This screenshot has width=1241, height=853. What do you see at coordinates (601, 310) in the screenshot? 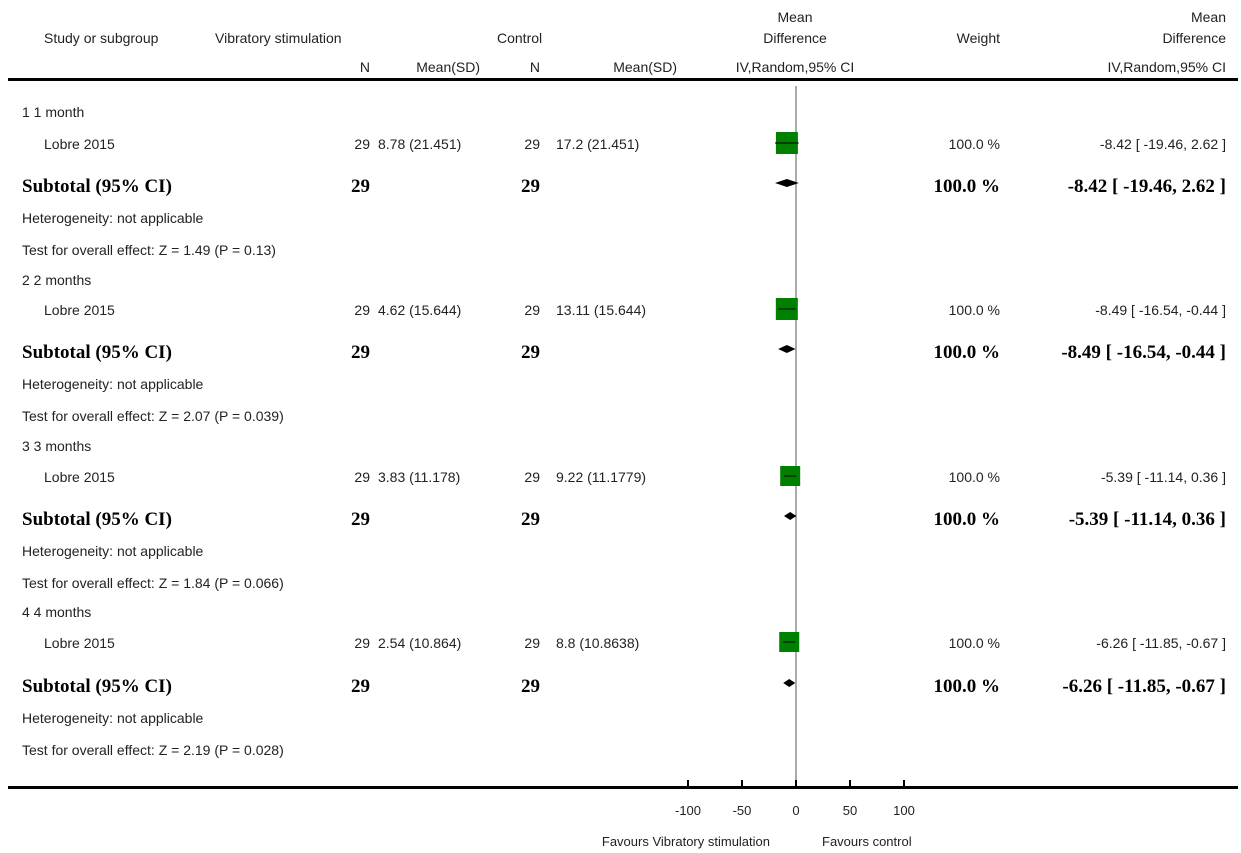
I see `study-mean-sd2: 13.11 (15.644)` at bounding box center [601, 310].